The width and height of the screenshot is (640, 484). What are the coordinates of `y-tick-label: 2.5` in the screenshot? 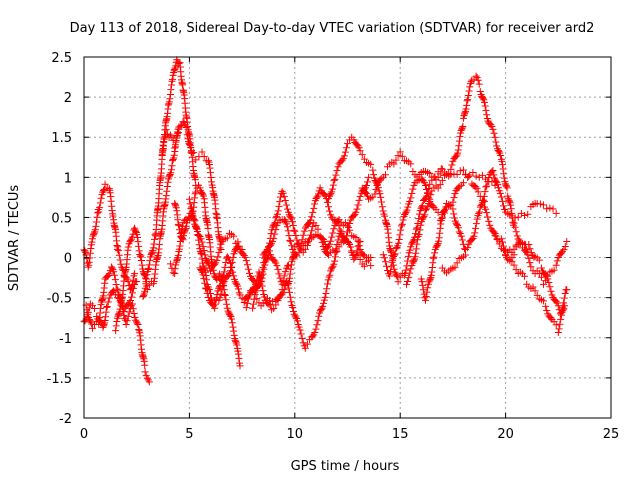 It's located at (61, 58).